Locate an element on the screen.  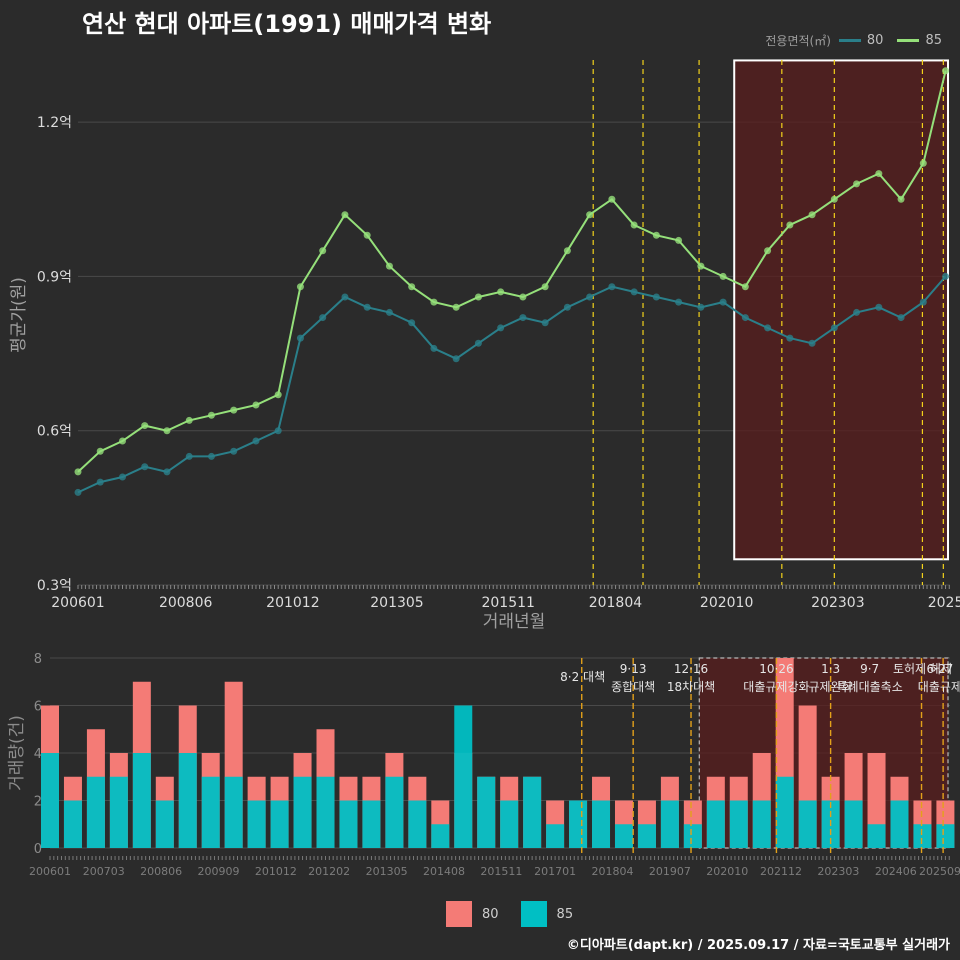
legend-label-85: 85 is located at coordinates (933, 40).